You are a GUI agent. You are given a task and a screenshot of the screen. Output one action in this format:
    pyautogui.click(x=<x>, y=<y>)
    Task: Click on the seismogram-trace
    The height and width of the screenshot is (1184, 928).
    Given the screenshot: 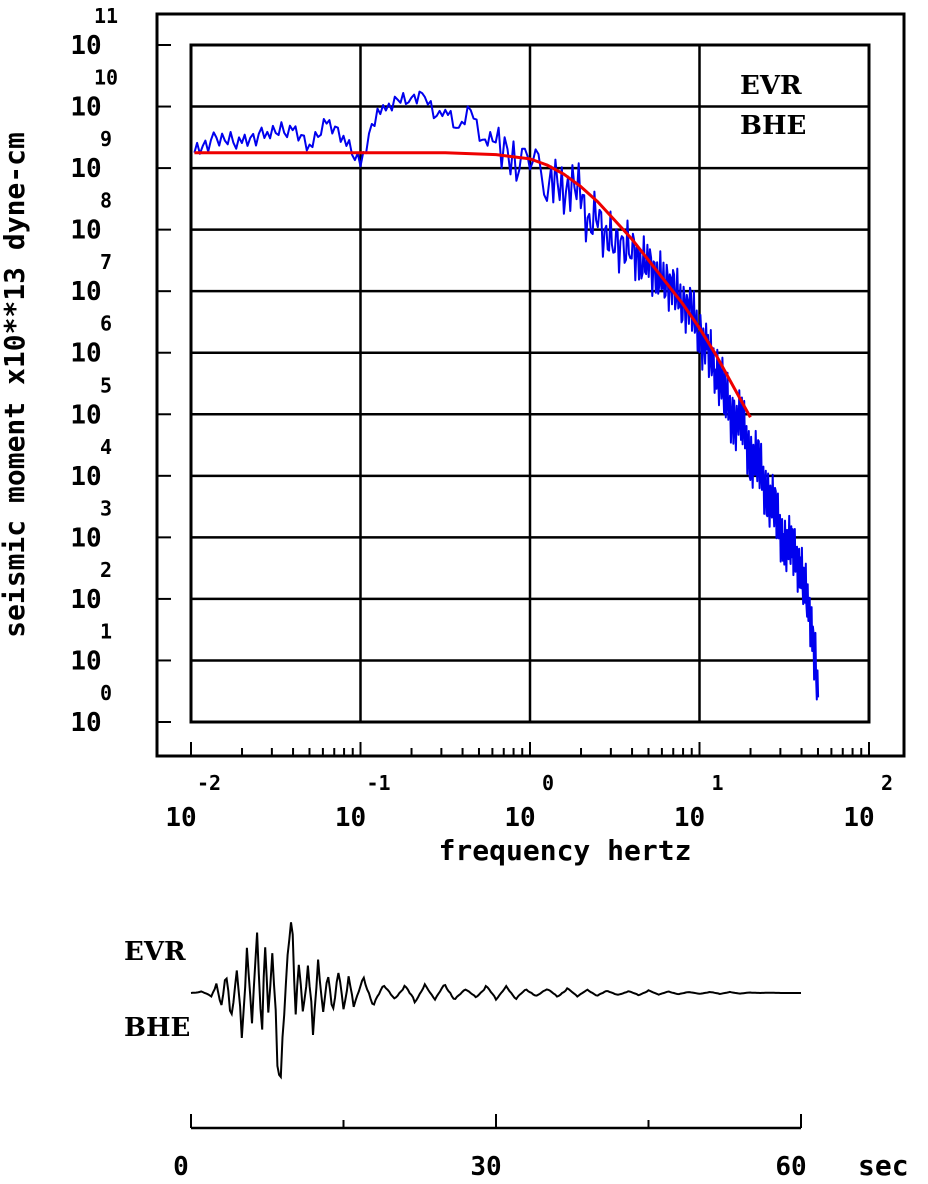 What is the action you would take?
    pyautogui.click(x=495, y=1001)
    